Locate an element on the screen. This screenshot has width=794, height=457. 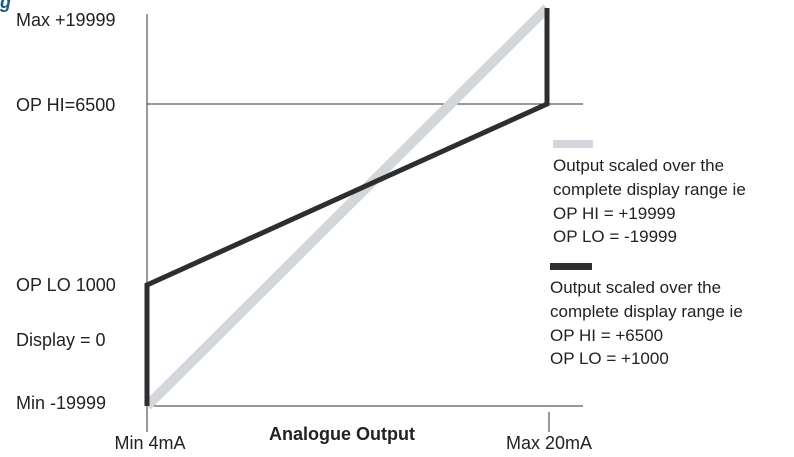
y-tick-max: Max +19999 is located at coordinates (66, 20).